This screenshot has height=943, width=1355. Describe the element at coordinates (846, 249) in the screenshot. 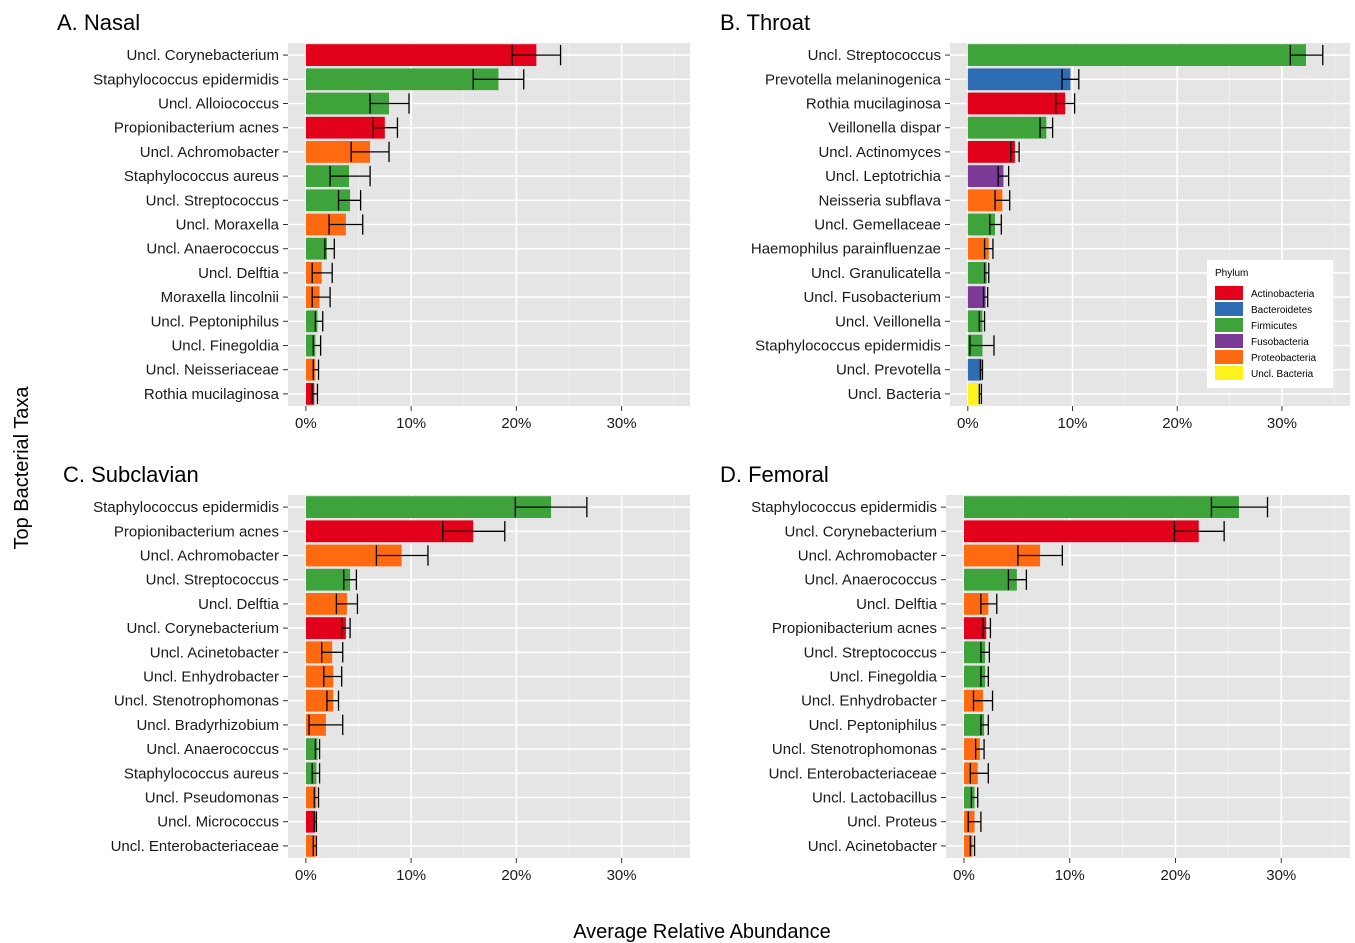

I see `category-label: Haemophilus parainfluenzae` at that location.